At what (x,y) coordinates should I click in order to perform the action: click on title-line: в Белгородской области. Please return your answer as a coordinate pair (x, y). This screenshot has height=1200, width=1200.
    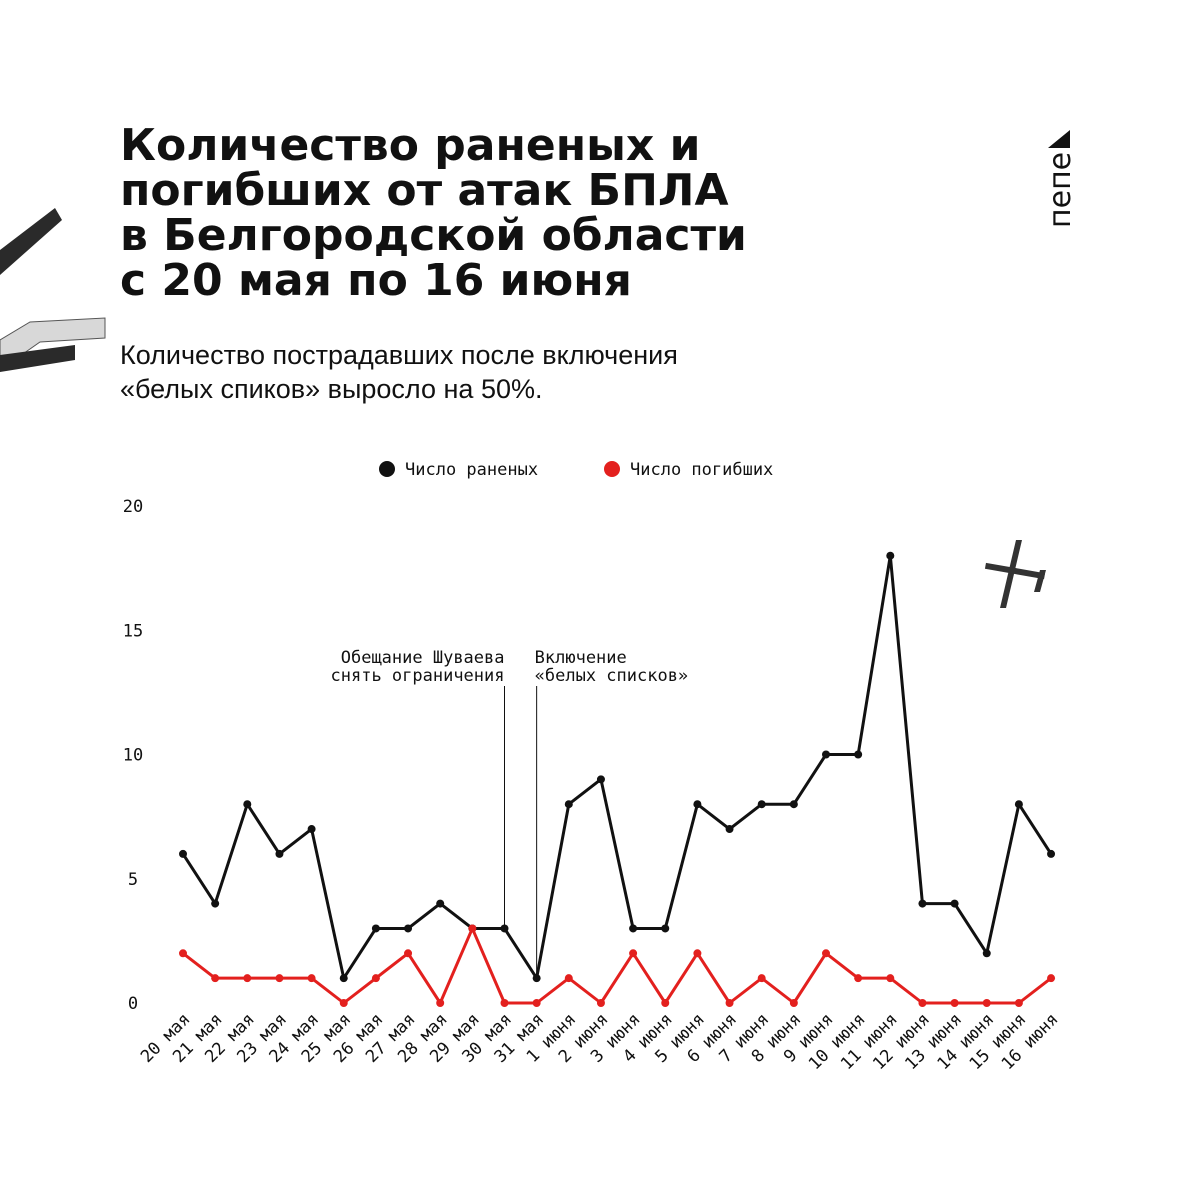
    Looking at the image, I should click on (433, 235).